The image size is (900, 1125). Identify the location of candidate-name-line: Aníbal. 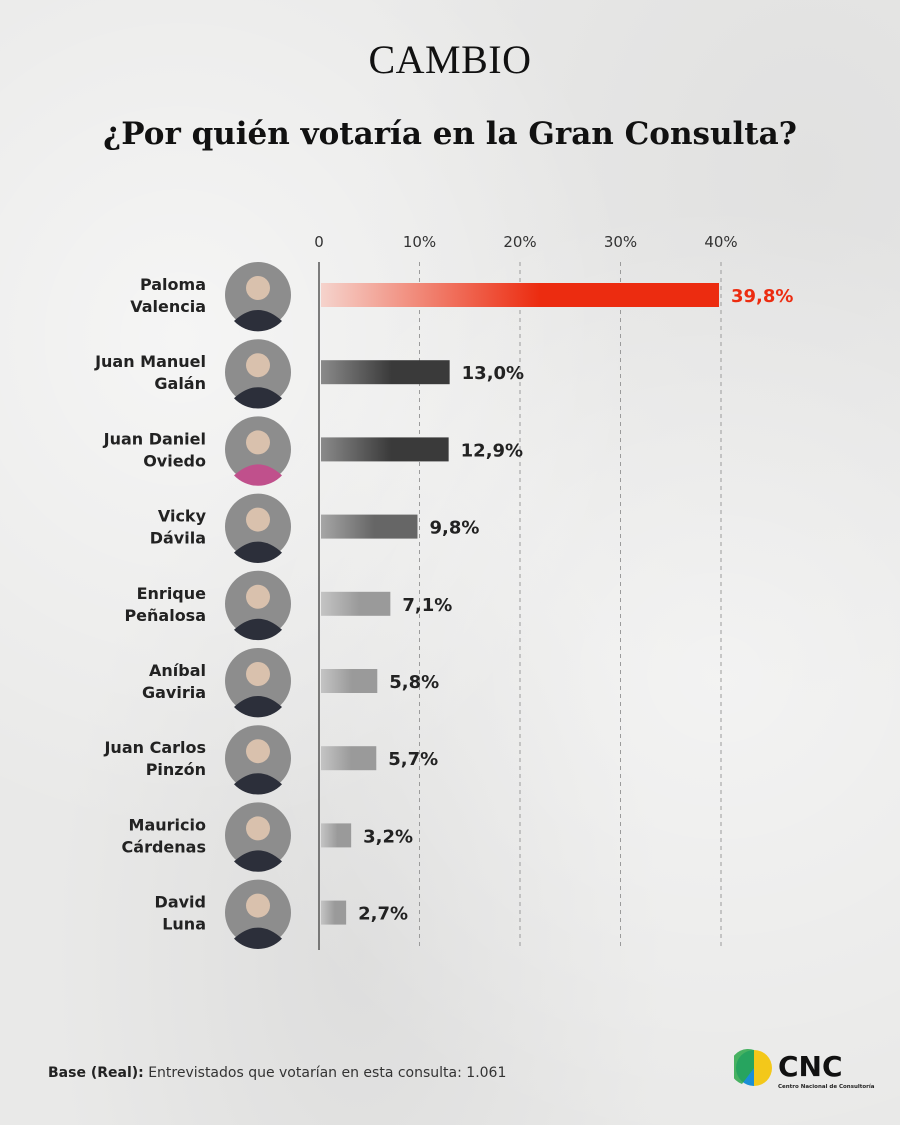
(177, 670).